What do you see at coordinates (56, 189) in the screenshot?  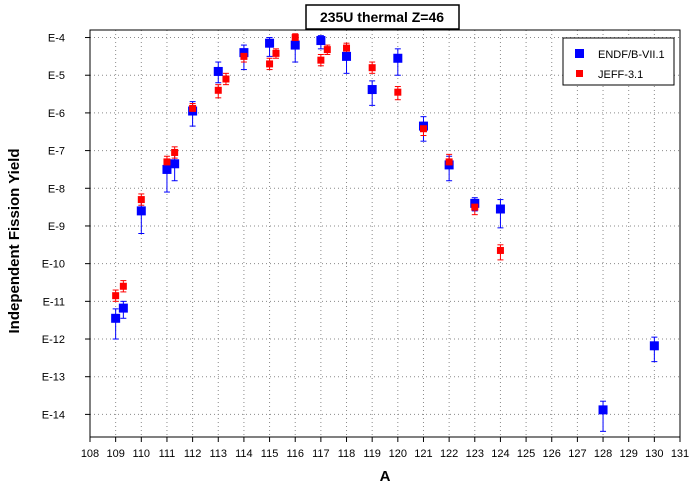 I see `y-tick-label: E-8` at bounding box center [56, 189].